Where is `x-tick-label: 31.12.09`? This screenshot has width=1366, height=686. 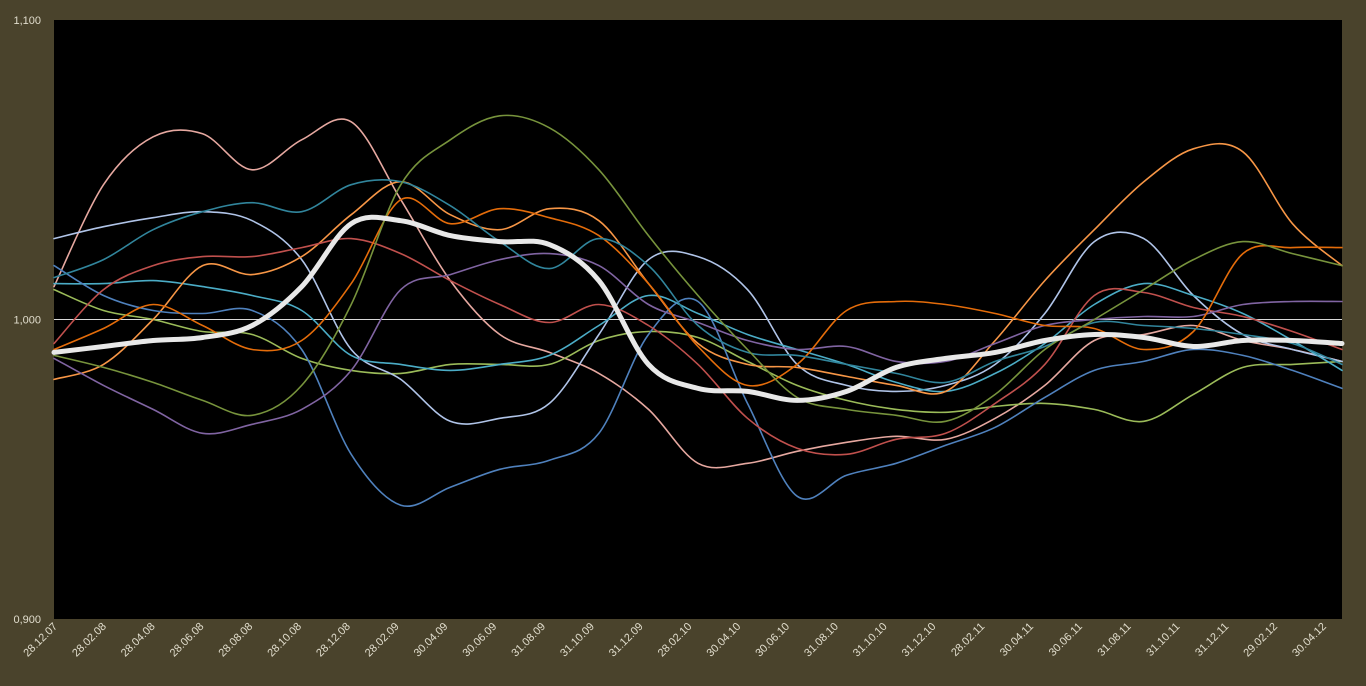 x-tick-label: 31.12.09 is located at coordinates (626, 640).